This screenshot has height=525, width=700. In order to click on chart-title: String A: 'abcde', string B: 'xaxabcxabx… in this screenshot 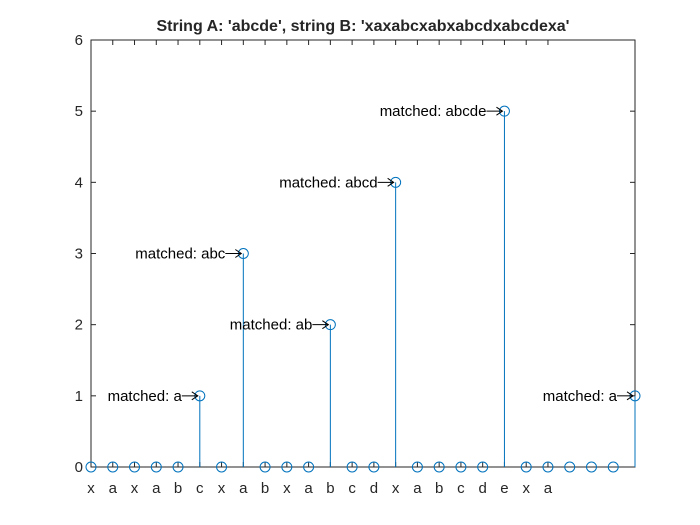, I will do `click(363, 26)`.